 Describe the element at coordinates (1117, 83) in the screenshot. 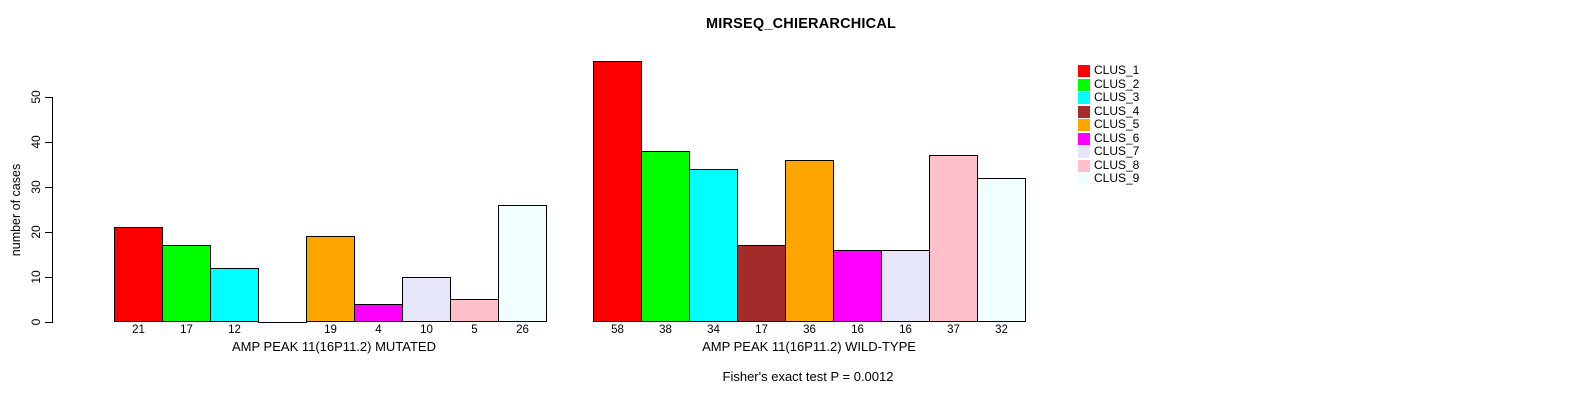

I see `legend-label-clus-2: CLUS_2` at that location.